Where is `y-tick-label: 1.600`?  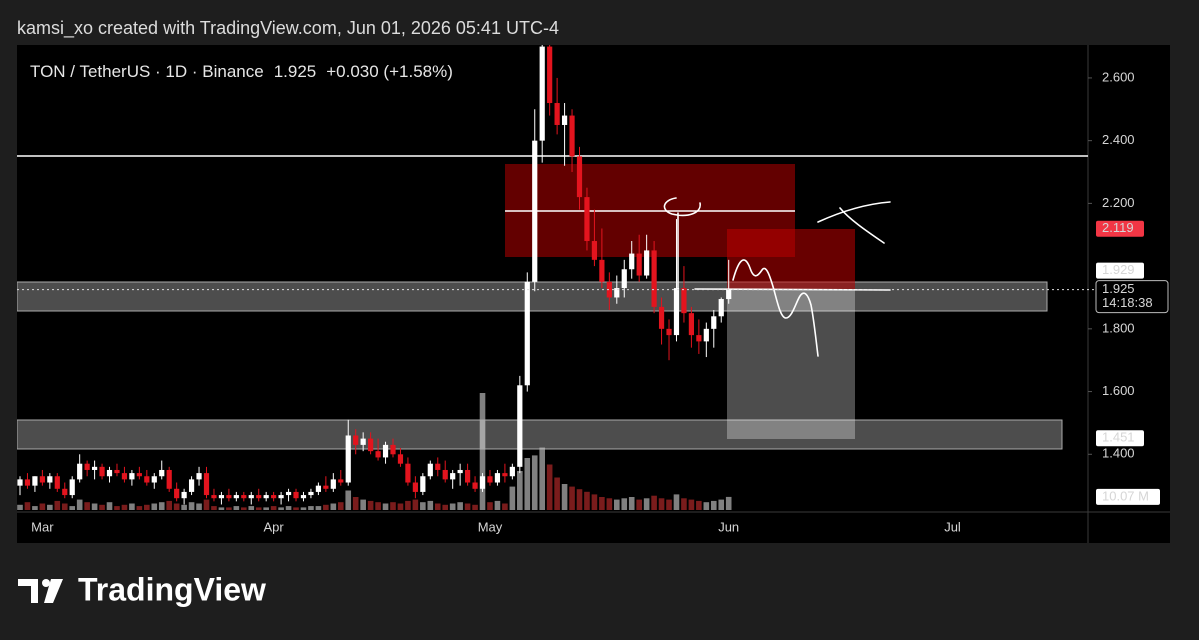 y-tick-label: 1.600 is located at coordinates (1118, 390).